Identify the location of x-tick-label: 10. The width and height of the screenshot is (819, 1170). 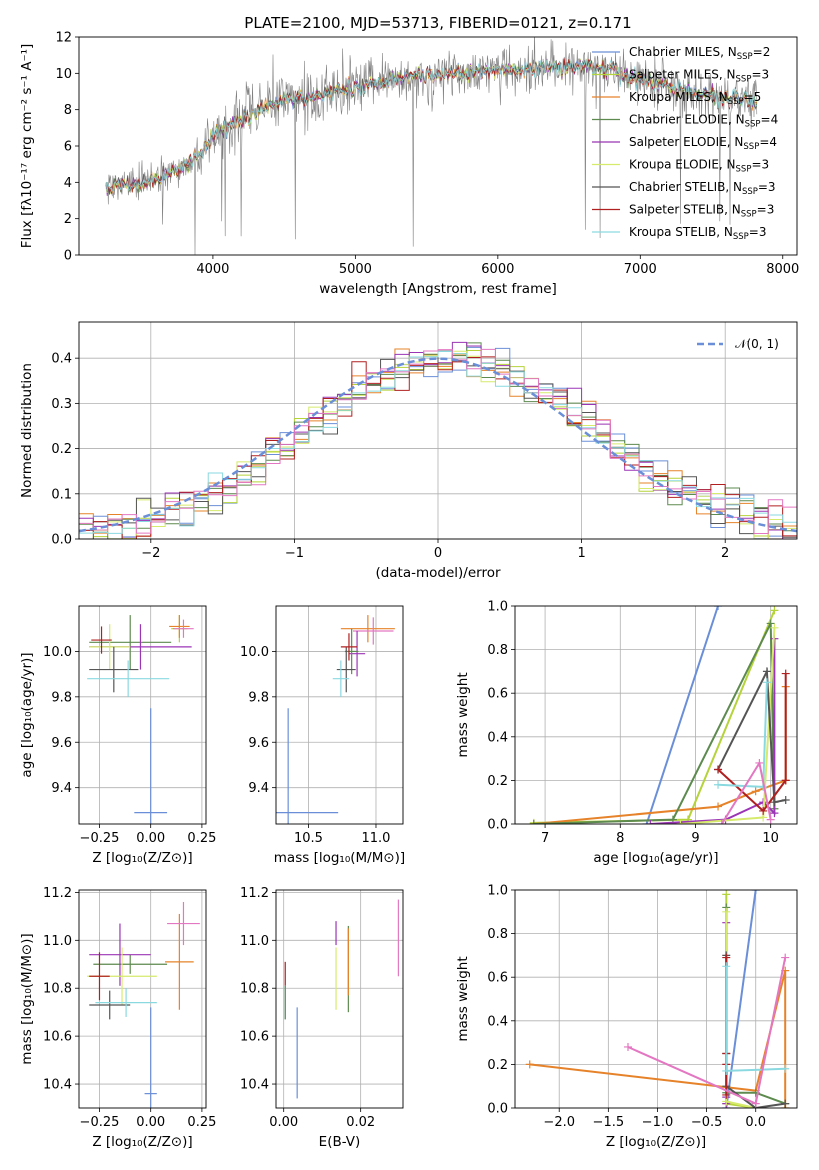
(770, 838).